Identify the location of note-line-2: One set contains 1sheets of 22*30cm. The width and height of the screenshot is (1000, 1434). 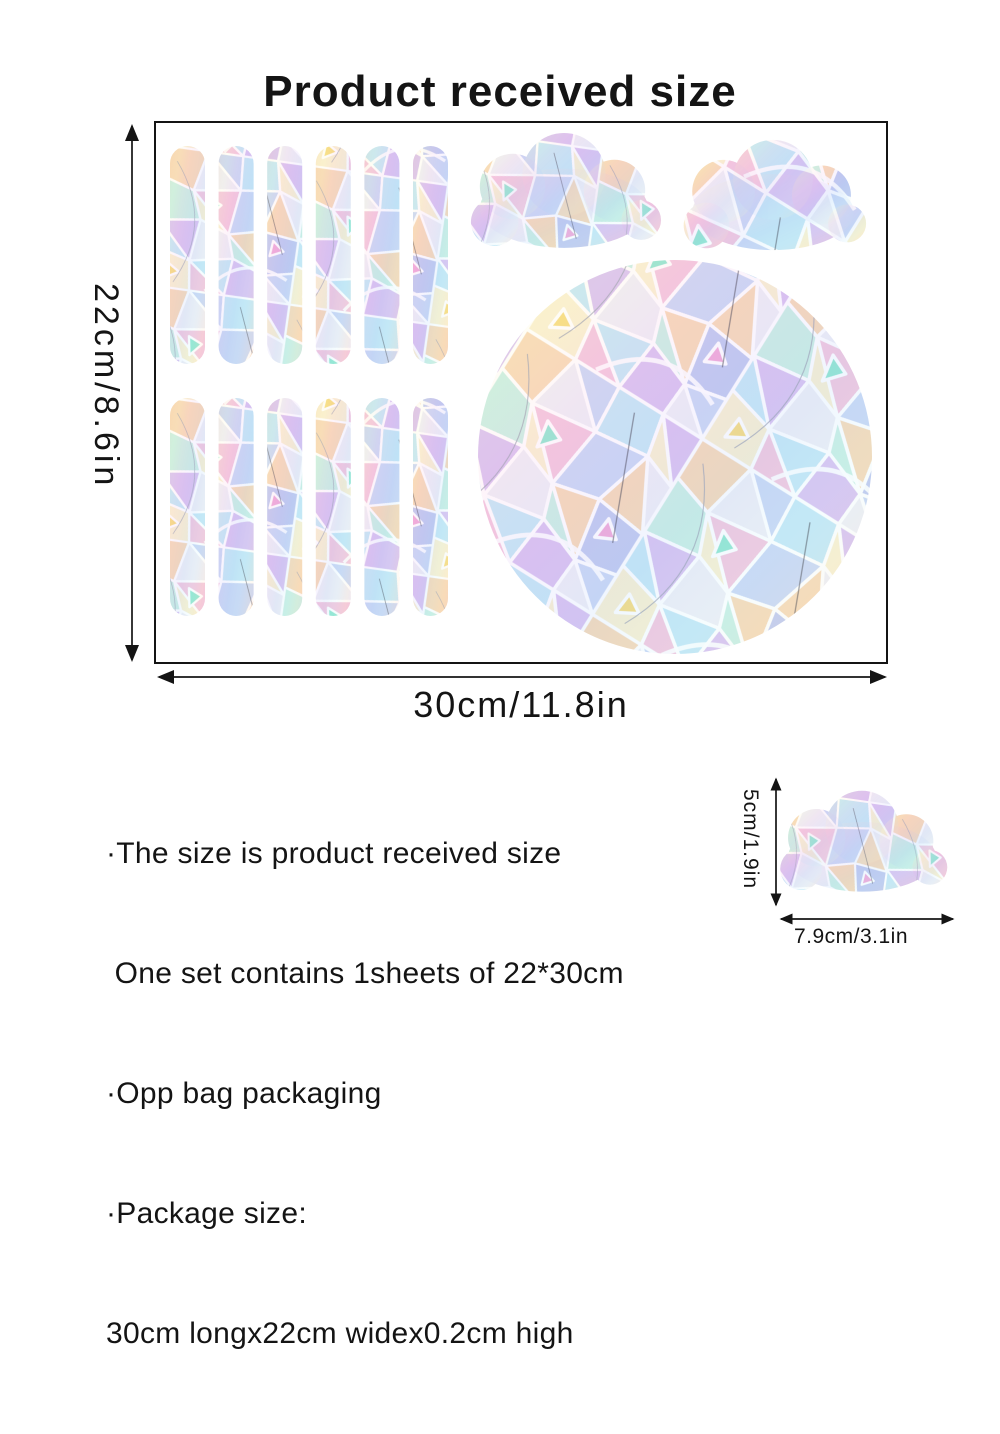
(365, 973).